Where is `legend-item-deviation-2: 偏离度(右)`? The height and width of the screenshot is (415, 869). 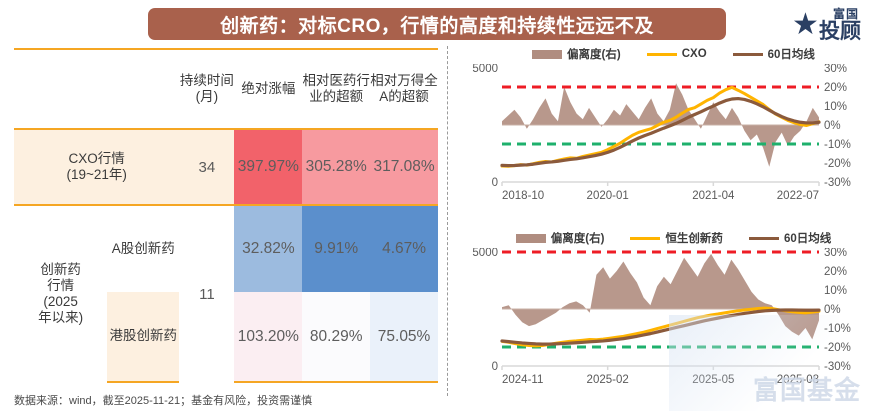 legend-item-deviation-2: 偏离度(右) is located at coordinates (560, 238).